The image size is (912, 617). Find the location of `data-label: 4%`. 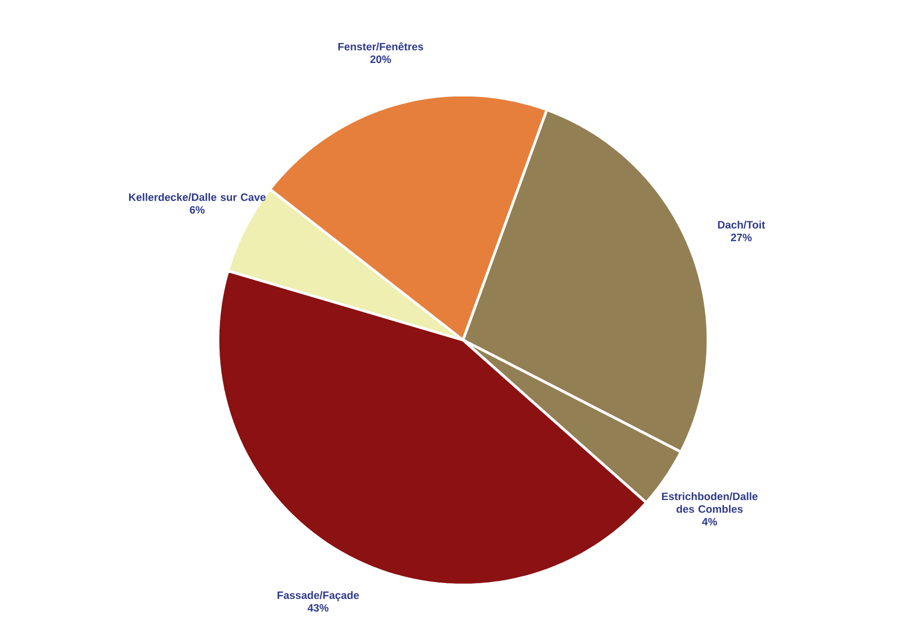

data-label: 4% is located at coordinates (710, 522).